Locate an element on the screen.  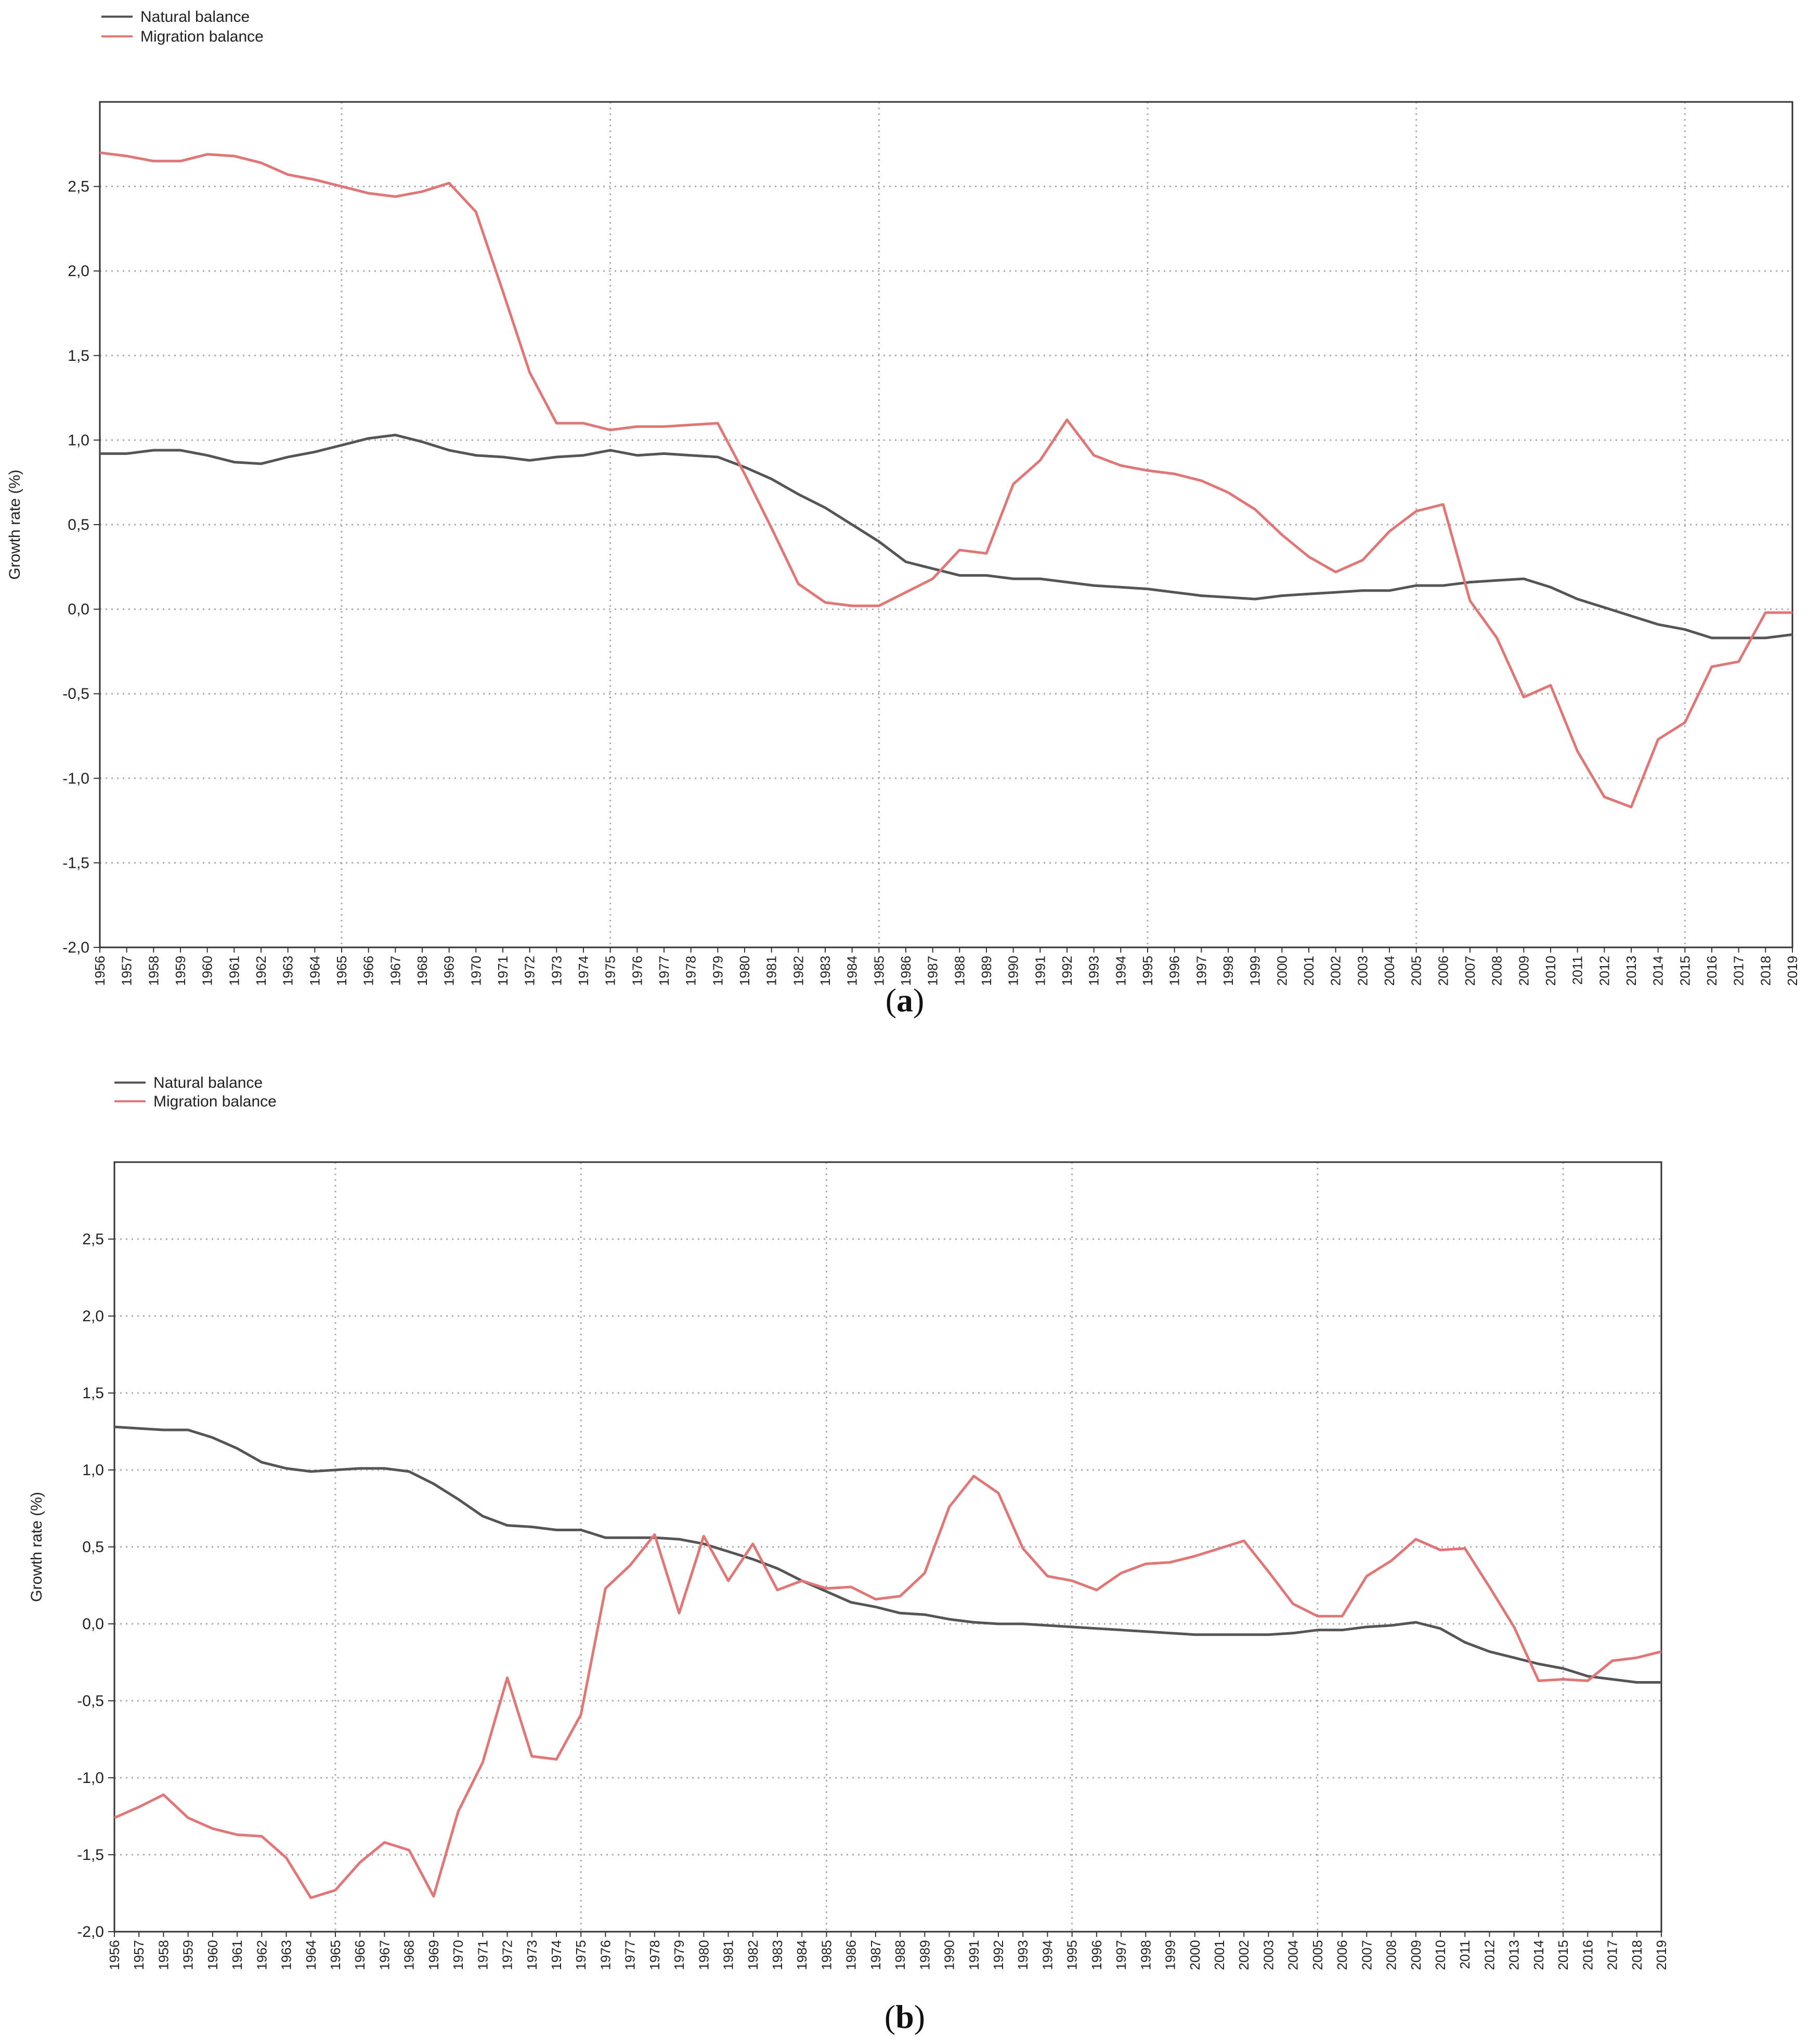
panel-caption: (a) is located at coordinates (905, 1001).